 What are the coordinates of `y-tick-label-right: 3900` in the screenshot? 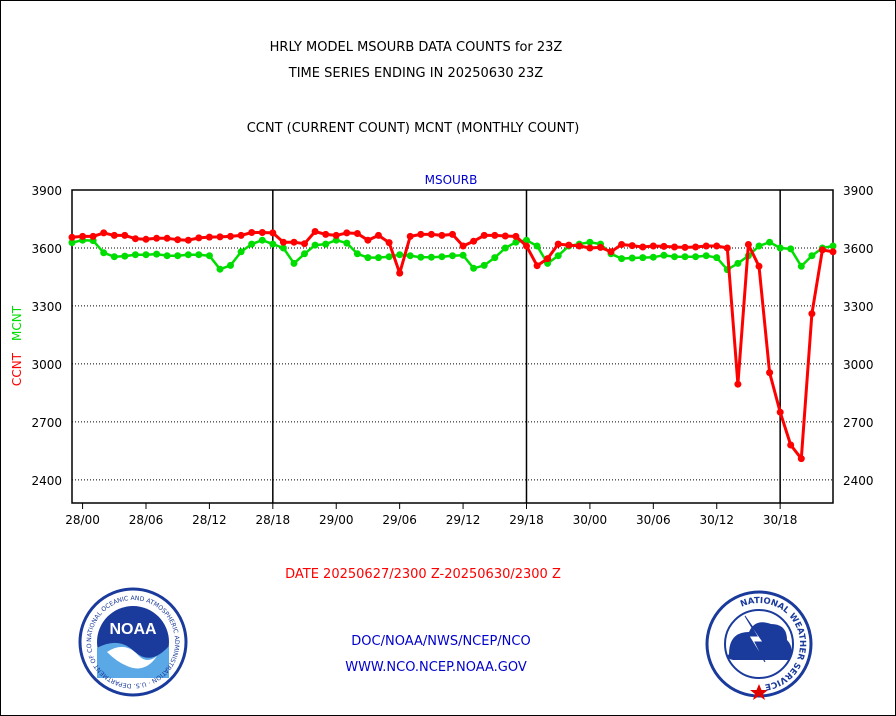 It's located at (858, 191).